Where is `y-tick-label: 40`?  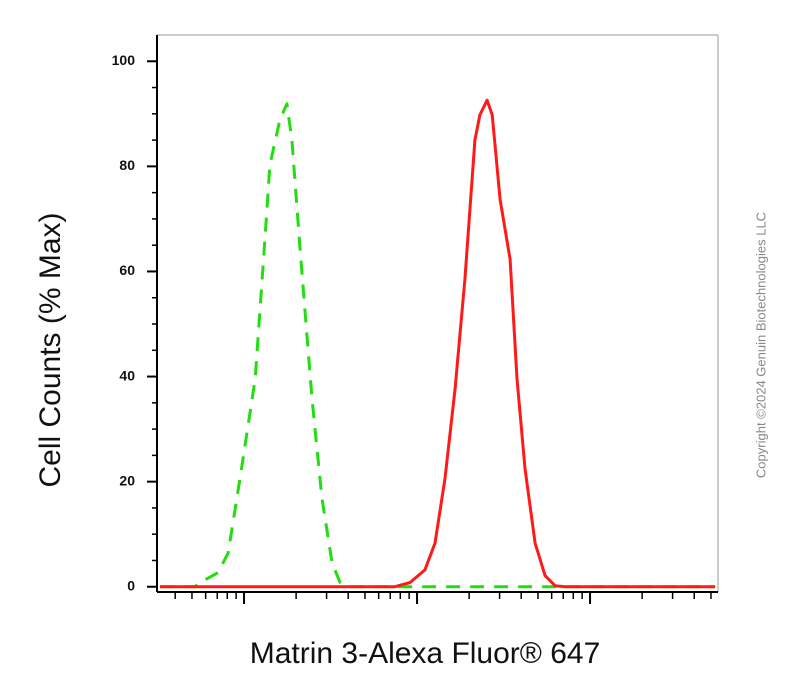
y-tick-label: 40 is located at coordinates (127, 375).